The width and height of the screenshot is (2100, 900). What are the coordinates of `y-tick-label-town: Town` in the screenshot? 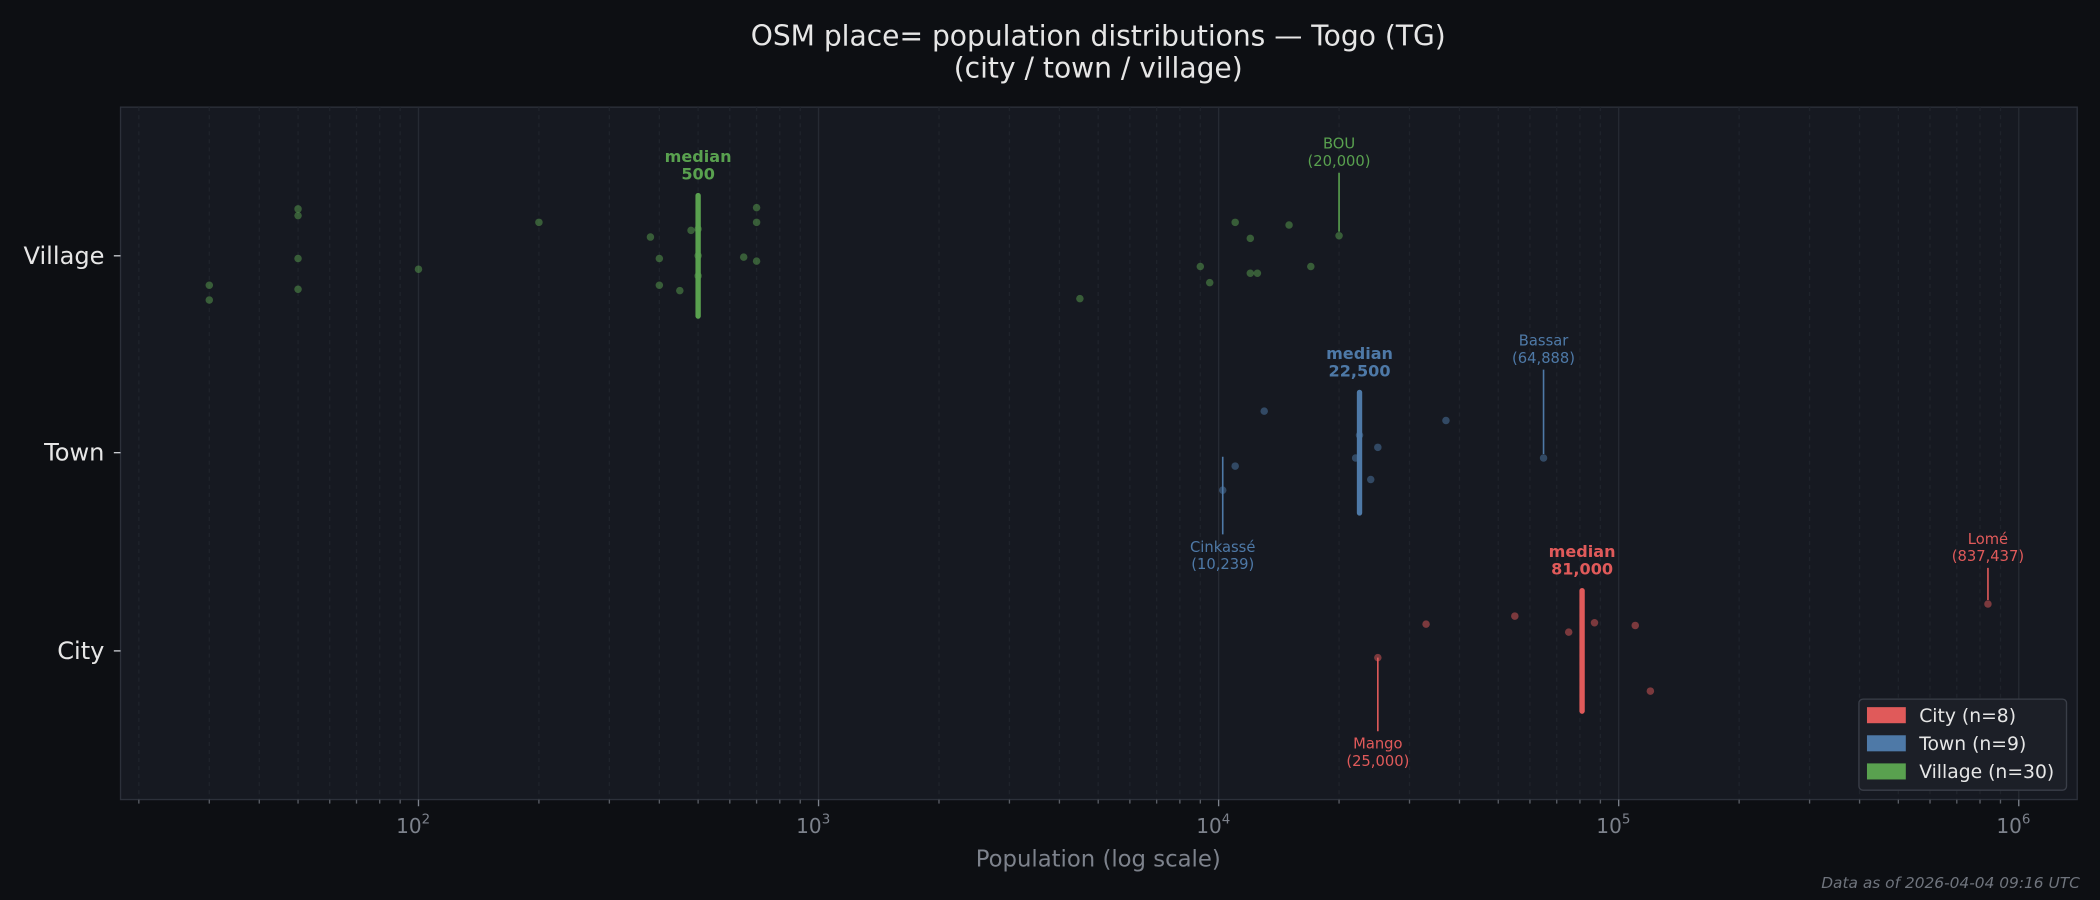 It's located at (73, 453).